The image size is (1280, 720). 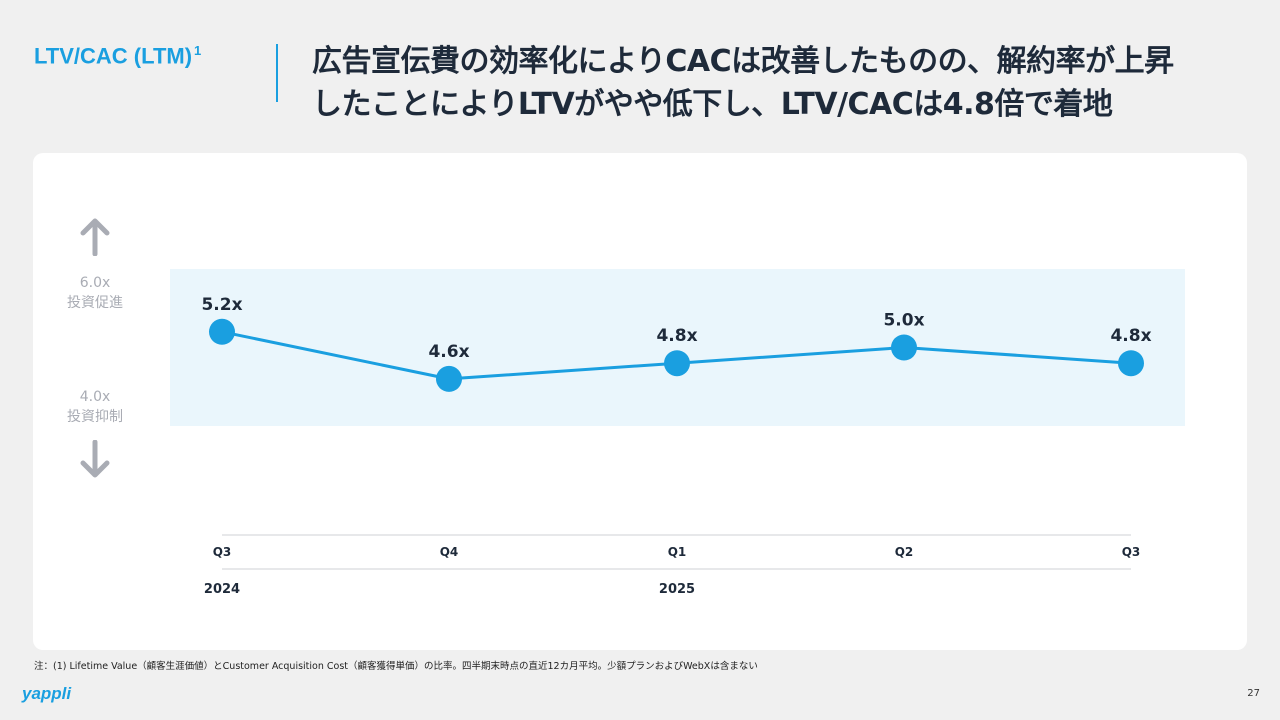 I want to click on headline-line-1: 広告宣伝費の効率化によりCACは改善したものの、解約率が上昇, so click(x=743, y=61).